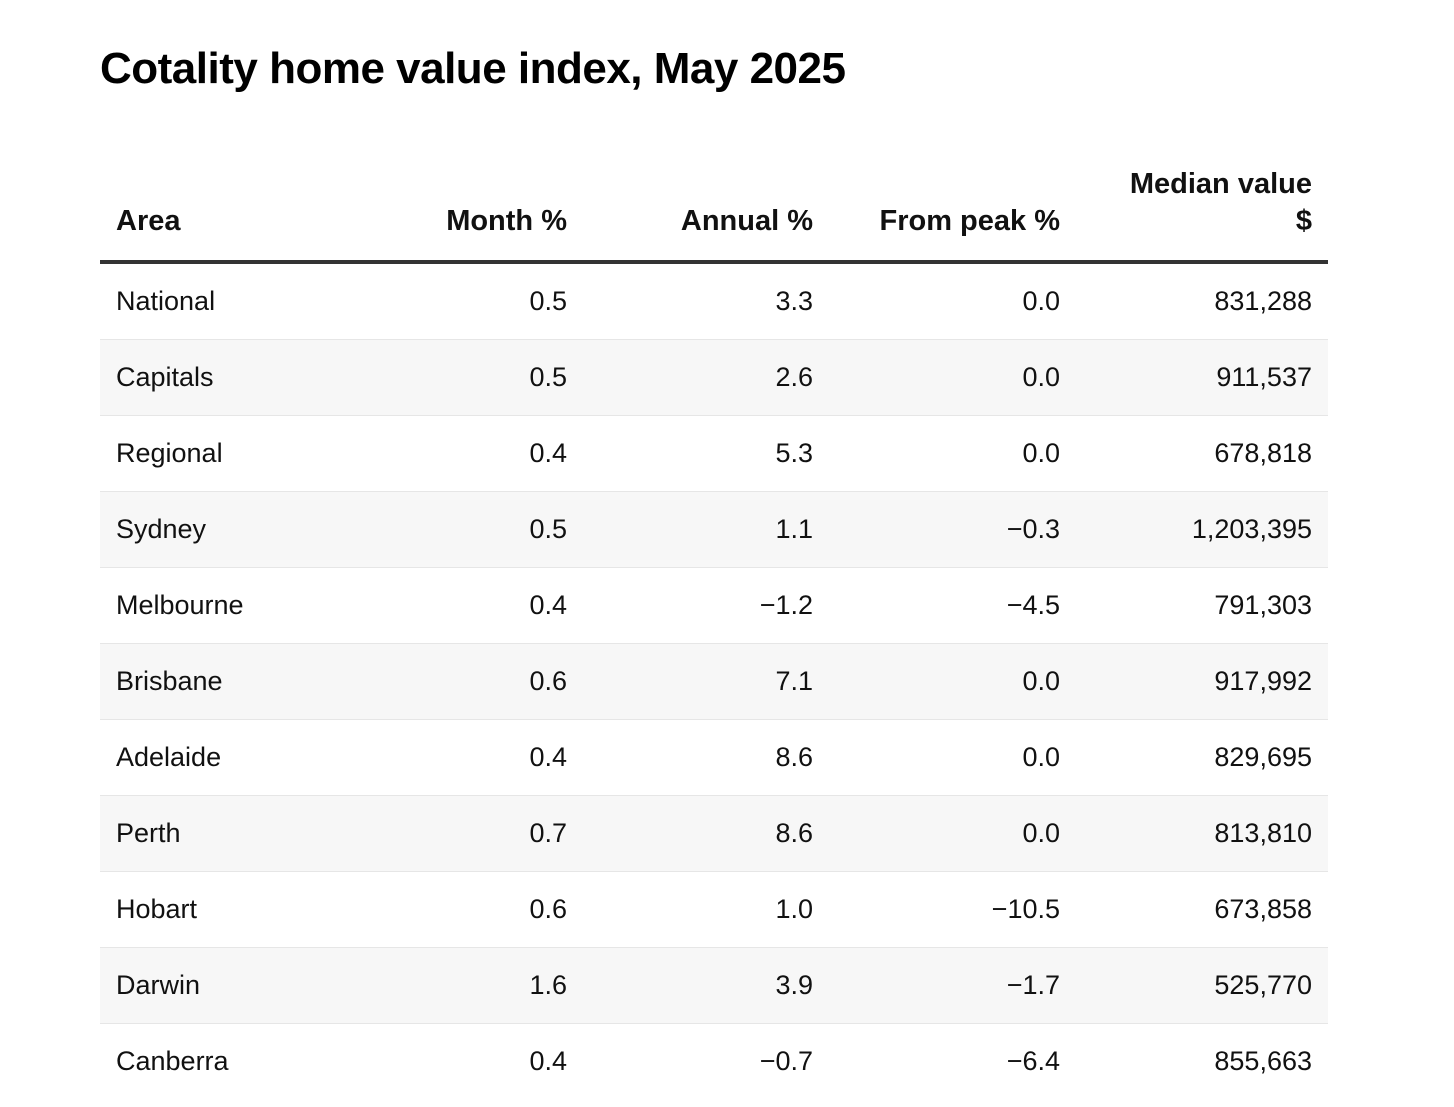 The image size is (1454, 1107). What do you see at coordinates (952, 985) in the screenshot?
I see `cell-from-peak: −1.7` at bounding box center [952, 985].